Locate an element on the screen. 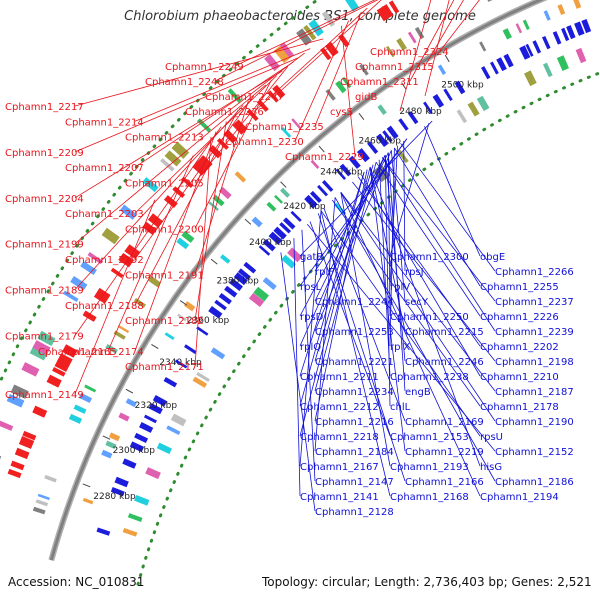 The height and width of the screenshot is (600, 600). reverse-gene-label: Cphamn1_2266 is located at coordinates (534, 272).